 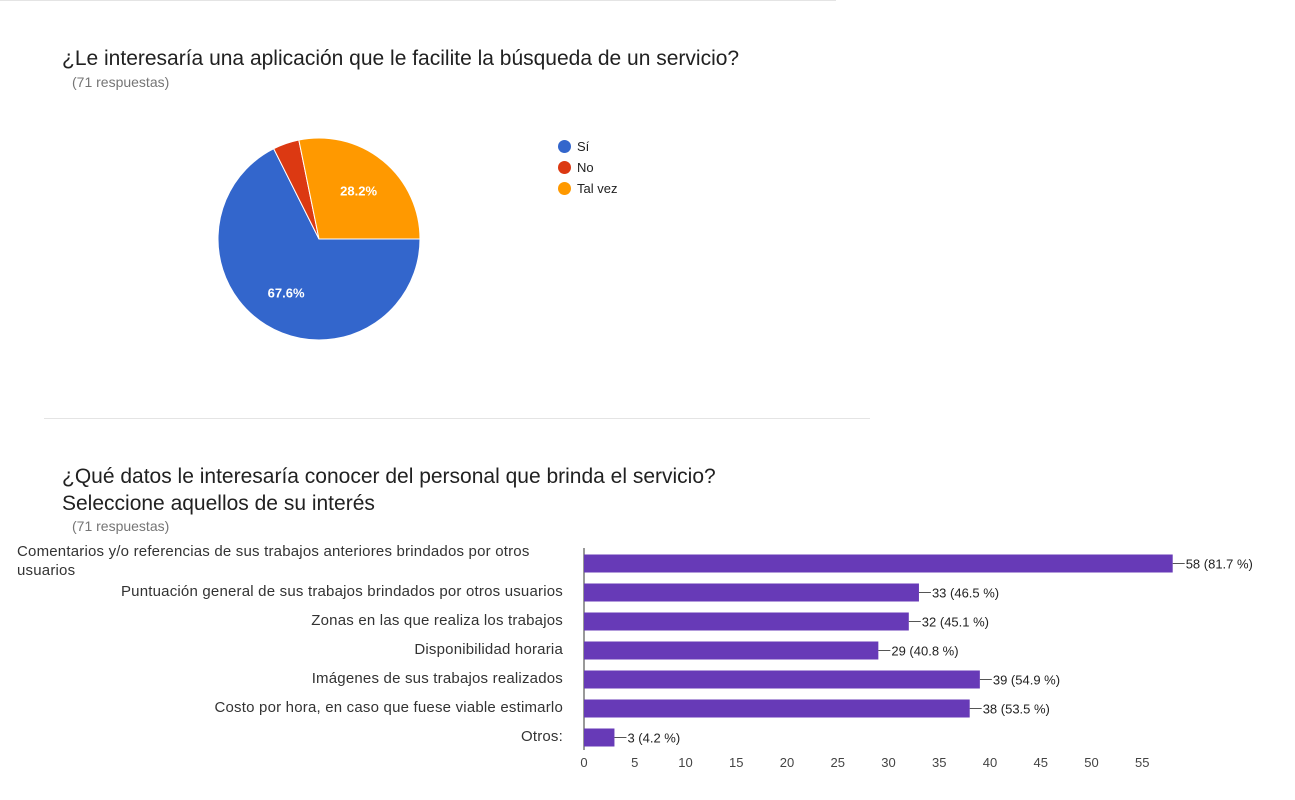 I want to click on x-tick-label: 55, so click(x=1142, y=762).